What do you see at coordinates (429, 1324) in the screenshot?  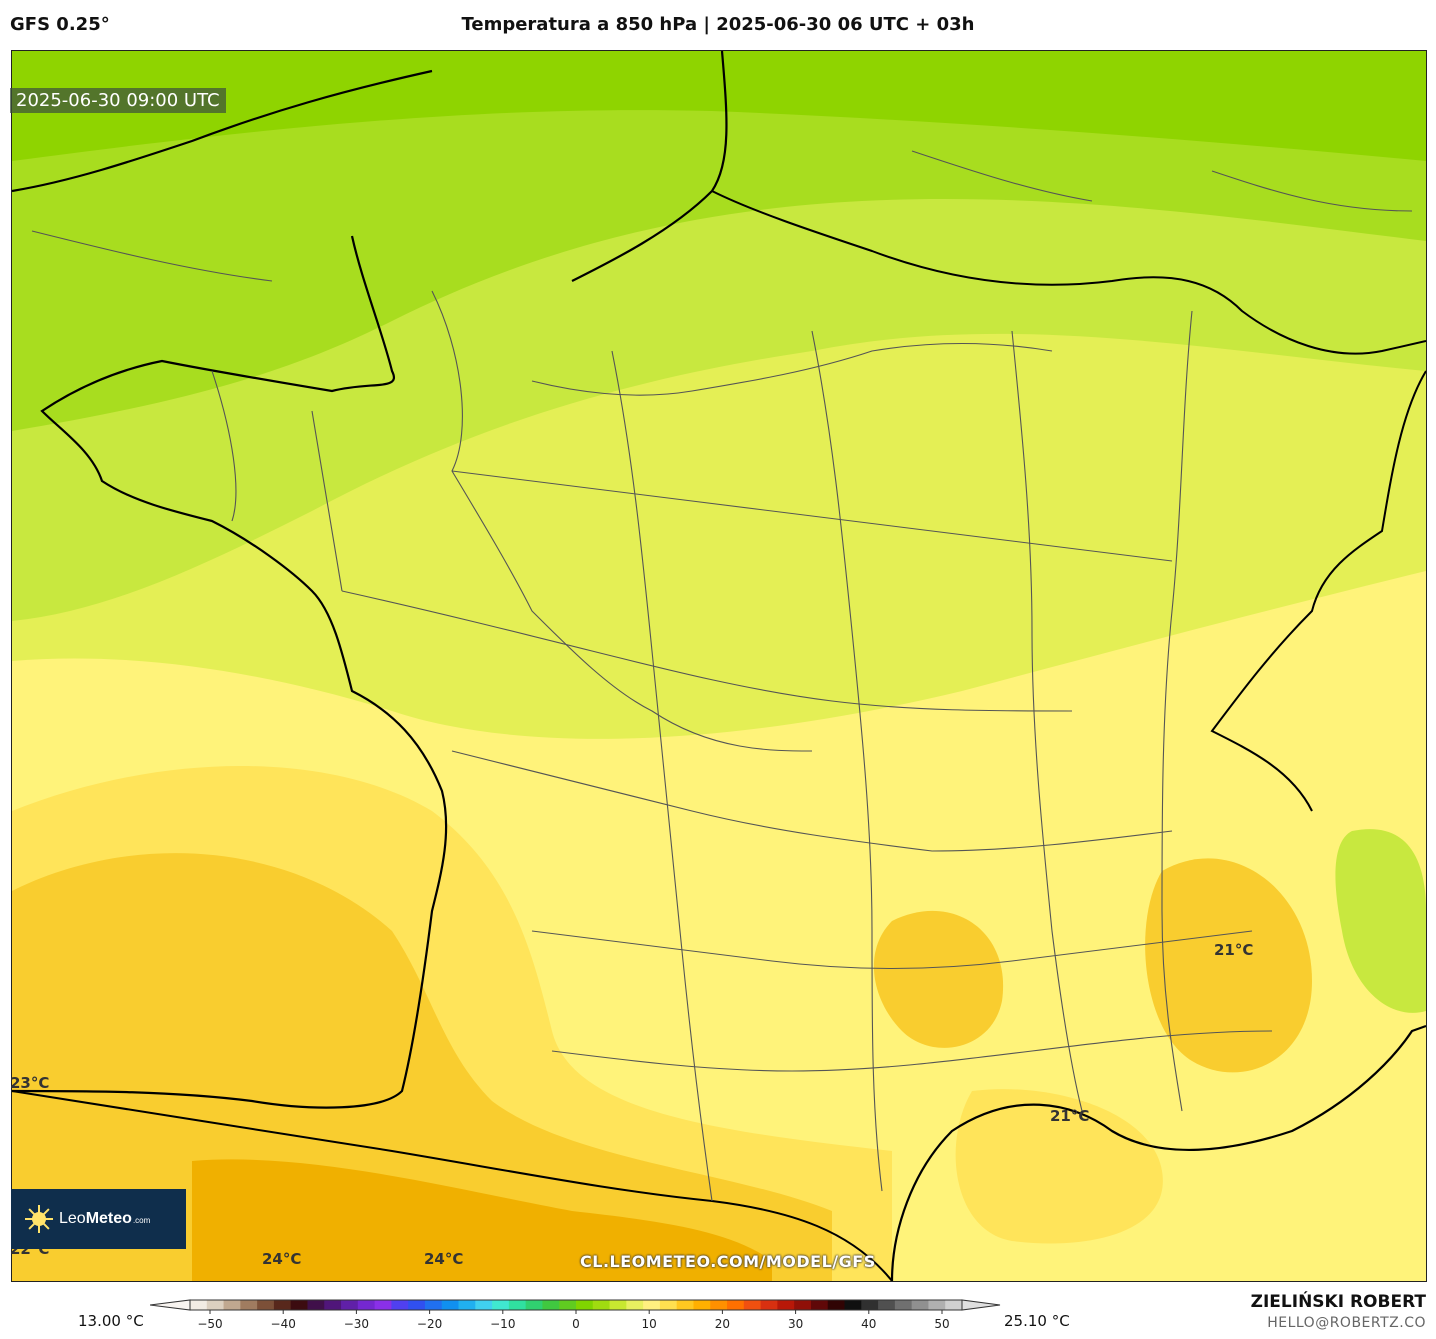 I see `colorbar-tick-label: −20` at bounding box center [429, 1324].